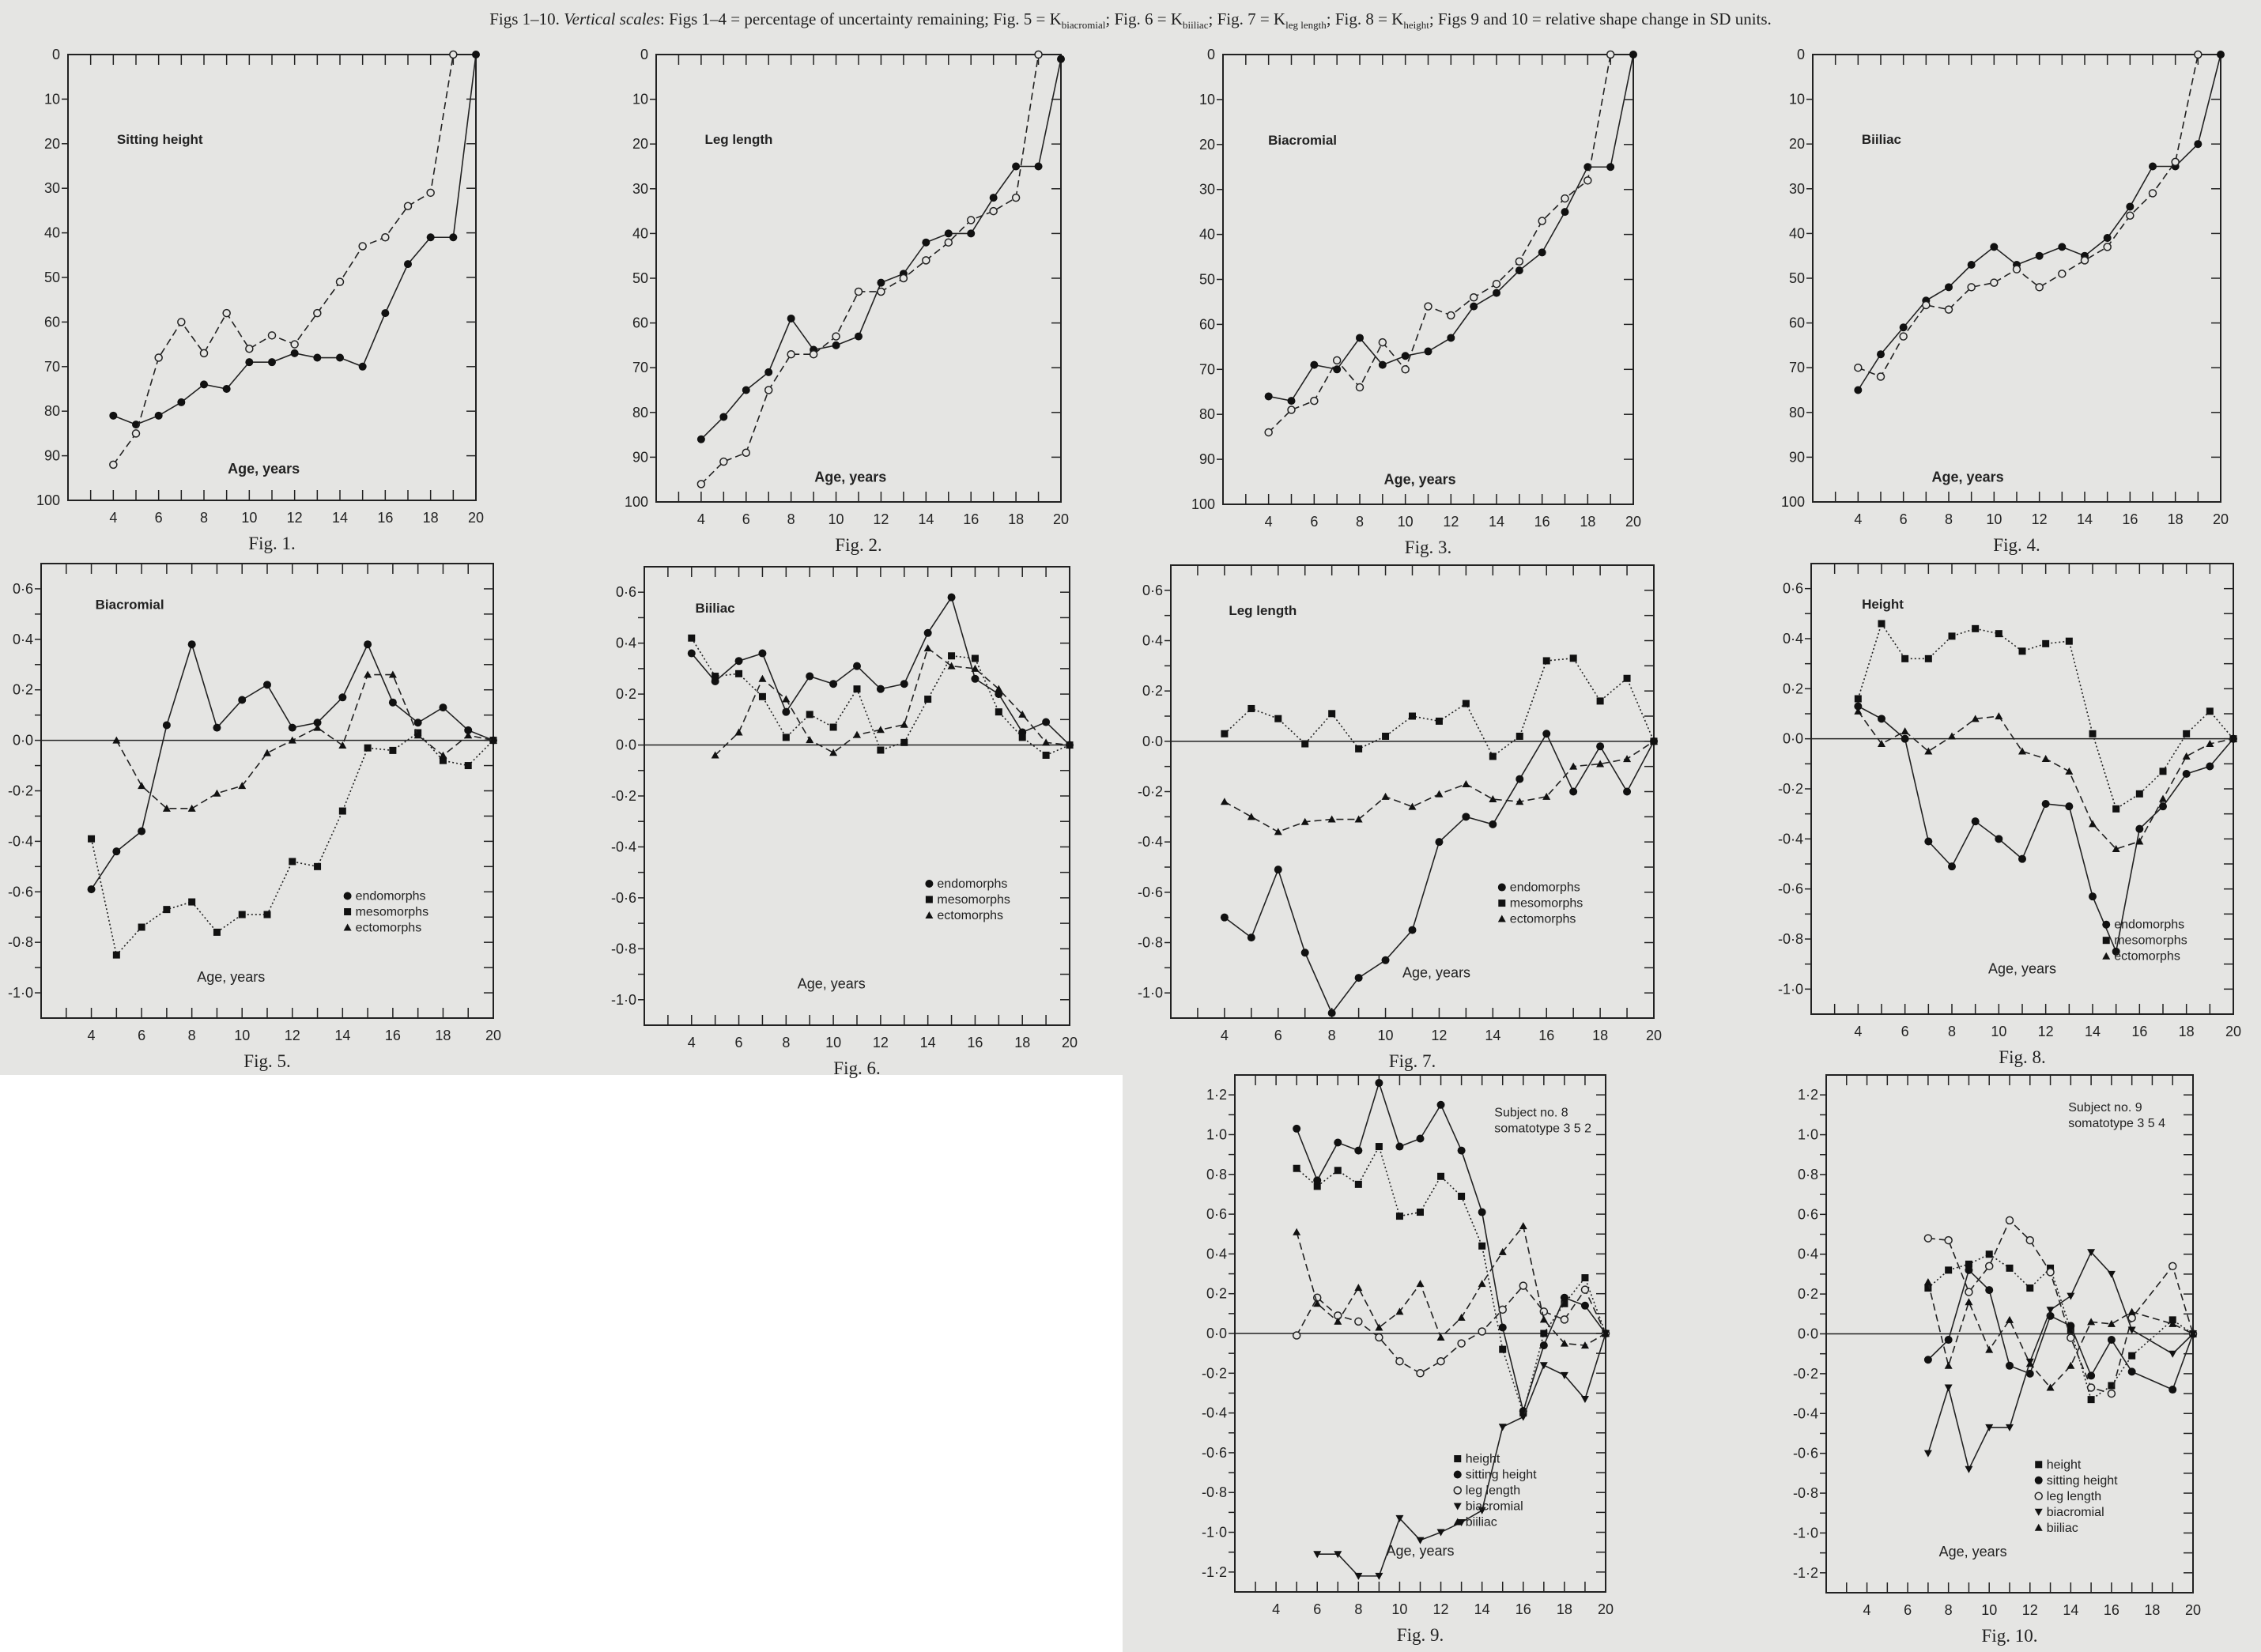  I want to click on x-tick-label: 8, so click(204, 518).